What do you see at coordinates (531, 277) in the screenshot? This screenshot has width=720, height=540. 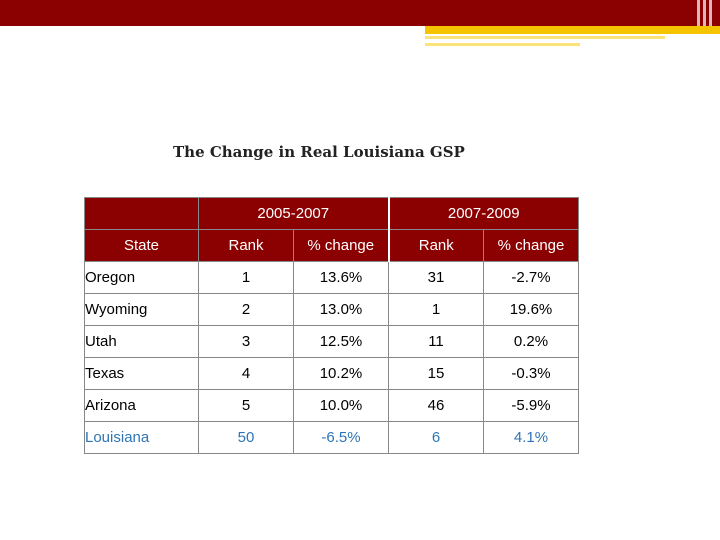 I see `change-cell: -2.7%` at bounding box center [531, 277].